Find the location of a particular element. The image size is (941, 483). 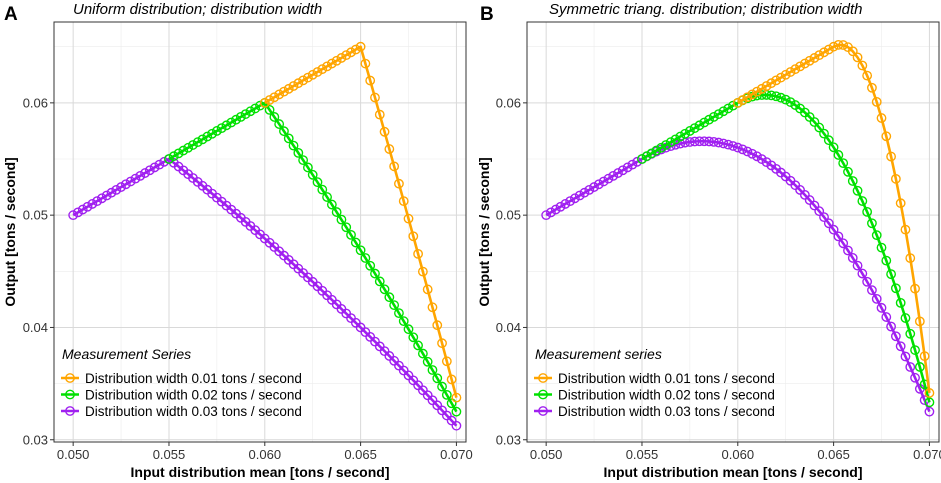

x-tick-label: 0.065 is located at coordinates (360, 454).